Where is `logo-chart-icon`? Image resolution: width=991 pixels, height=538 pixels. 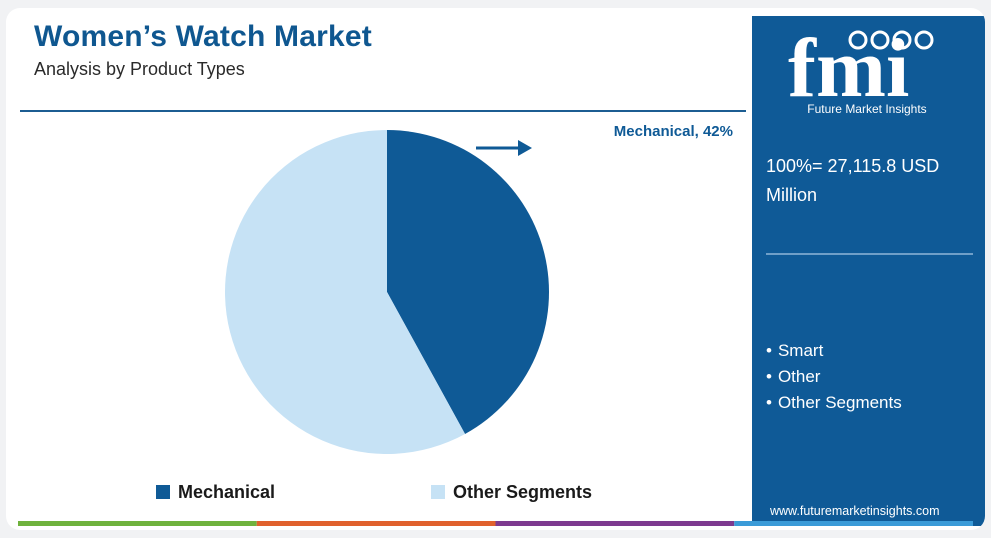
logo-chart-icon is located at coordinates (924, 40).